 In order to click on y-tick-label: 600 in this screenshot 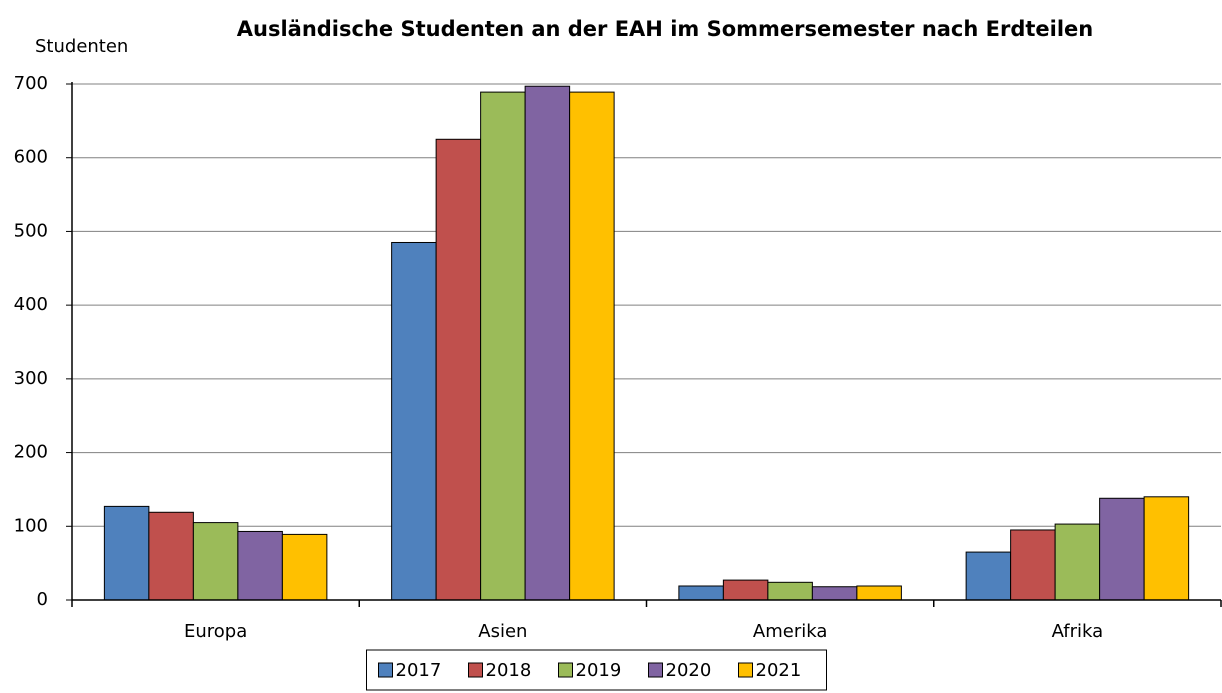, I will do `click(31, 157)`.